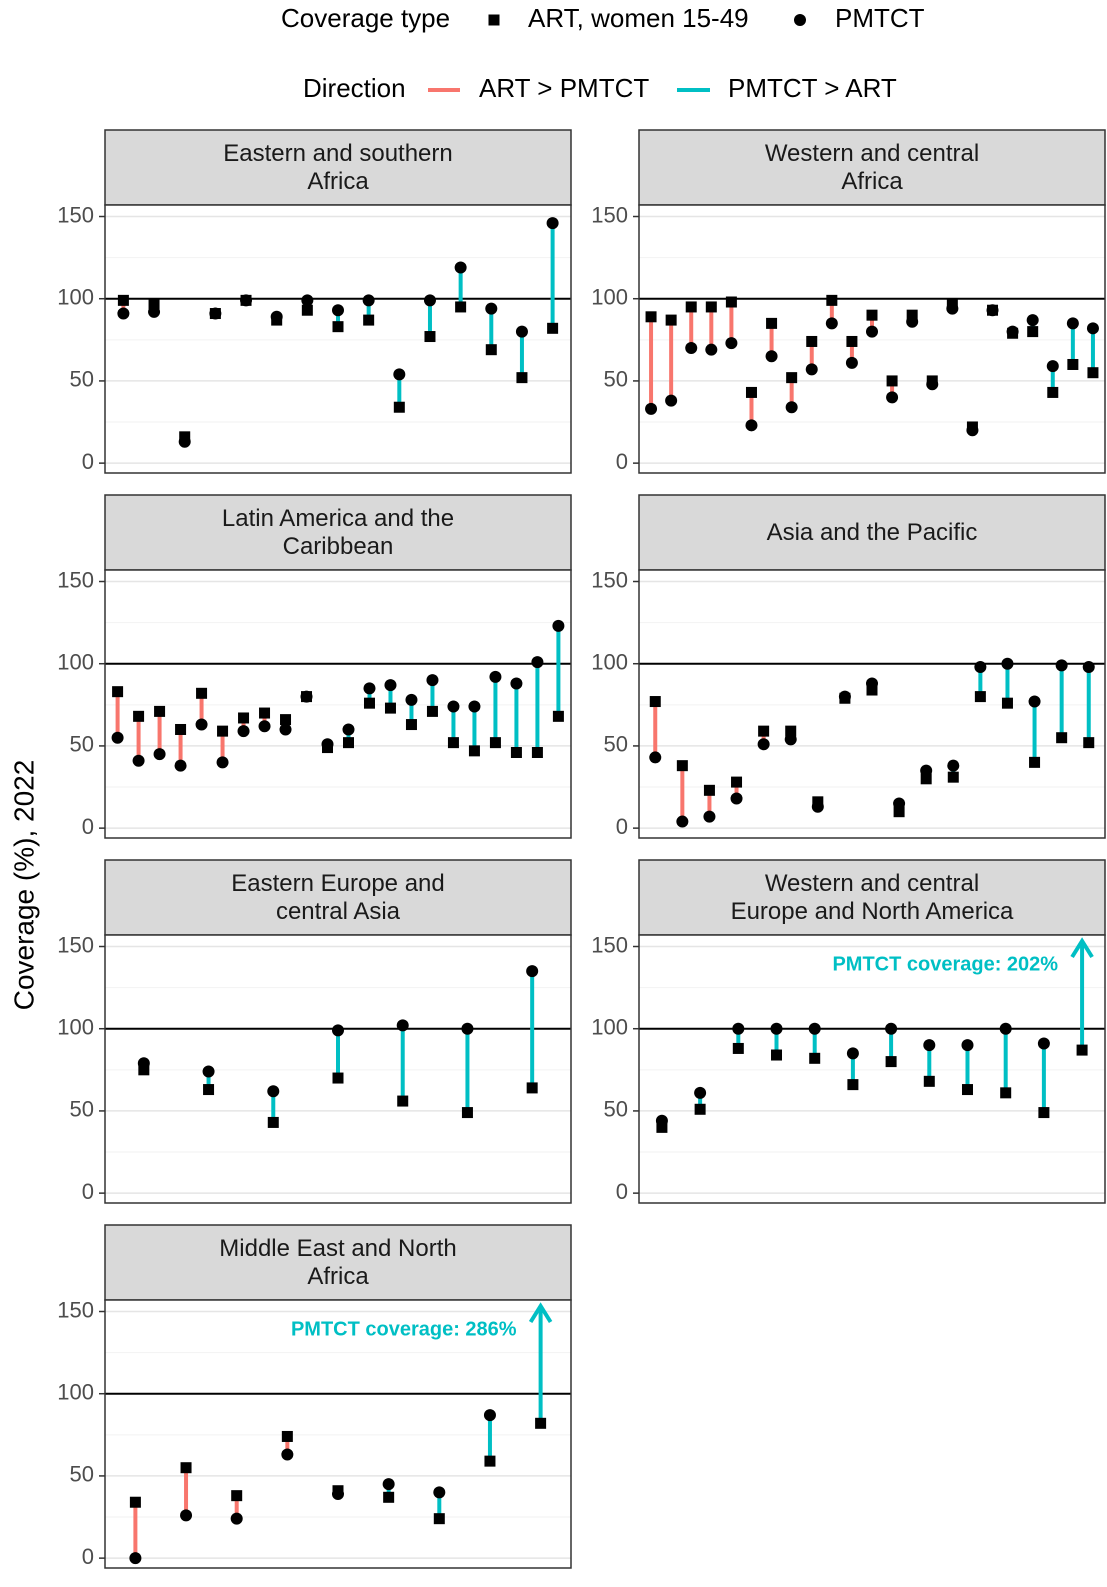 The width and height of the screenshot is (1107, 1587). I want to click on annotation: PMTCT coverage: 286%, so click(404, 1329).